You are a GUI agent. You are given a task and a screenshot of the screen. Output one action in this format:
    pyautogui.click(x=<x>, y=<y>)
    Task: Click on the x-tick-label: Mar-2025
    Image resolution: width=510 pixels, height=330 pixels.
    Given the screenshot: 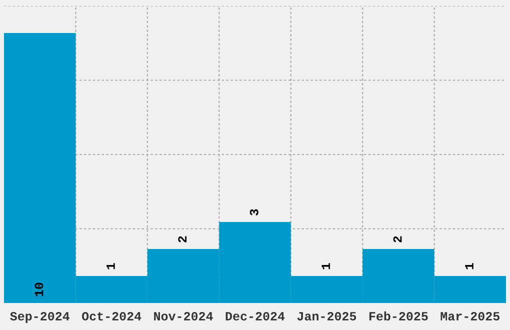 What is the action you would take?
    pyautogui.click(x=470, y=316)
    